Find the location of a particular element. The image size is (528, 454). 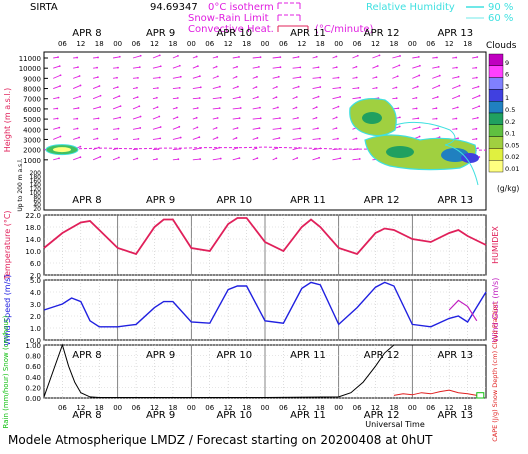

wind-ytick-4.0: 4.0 is located at coordinates (35, 293).